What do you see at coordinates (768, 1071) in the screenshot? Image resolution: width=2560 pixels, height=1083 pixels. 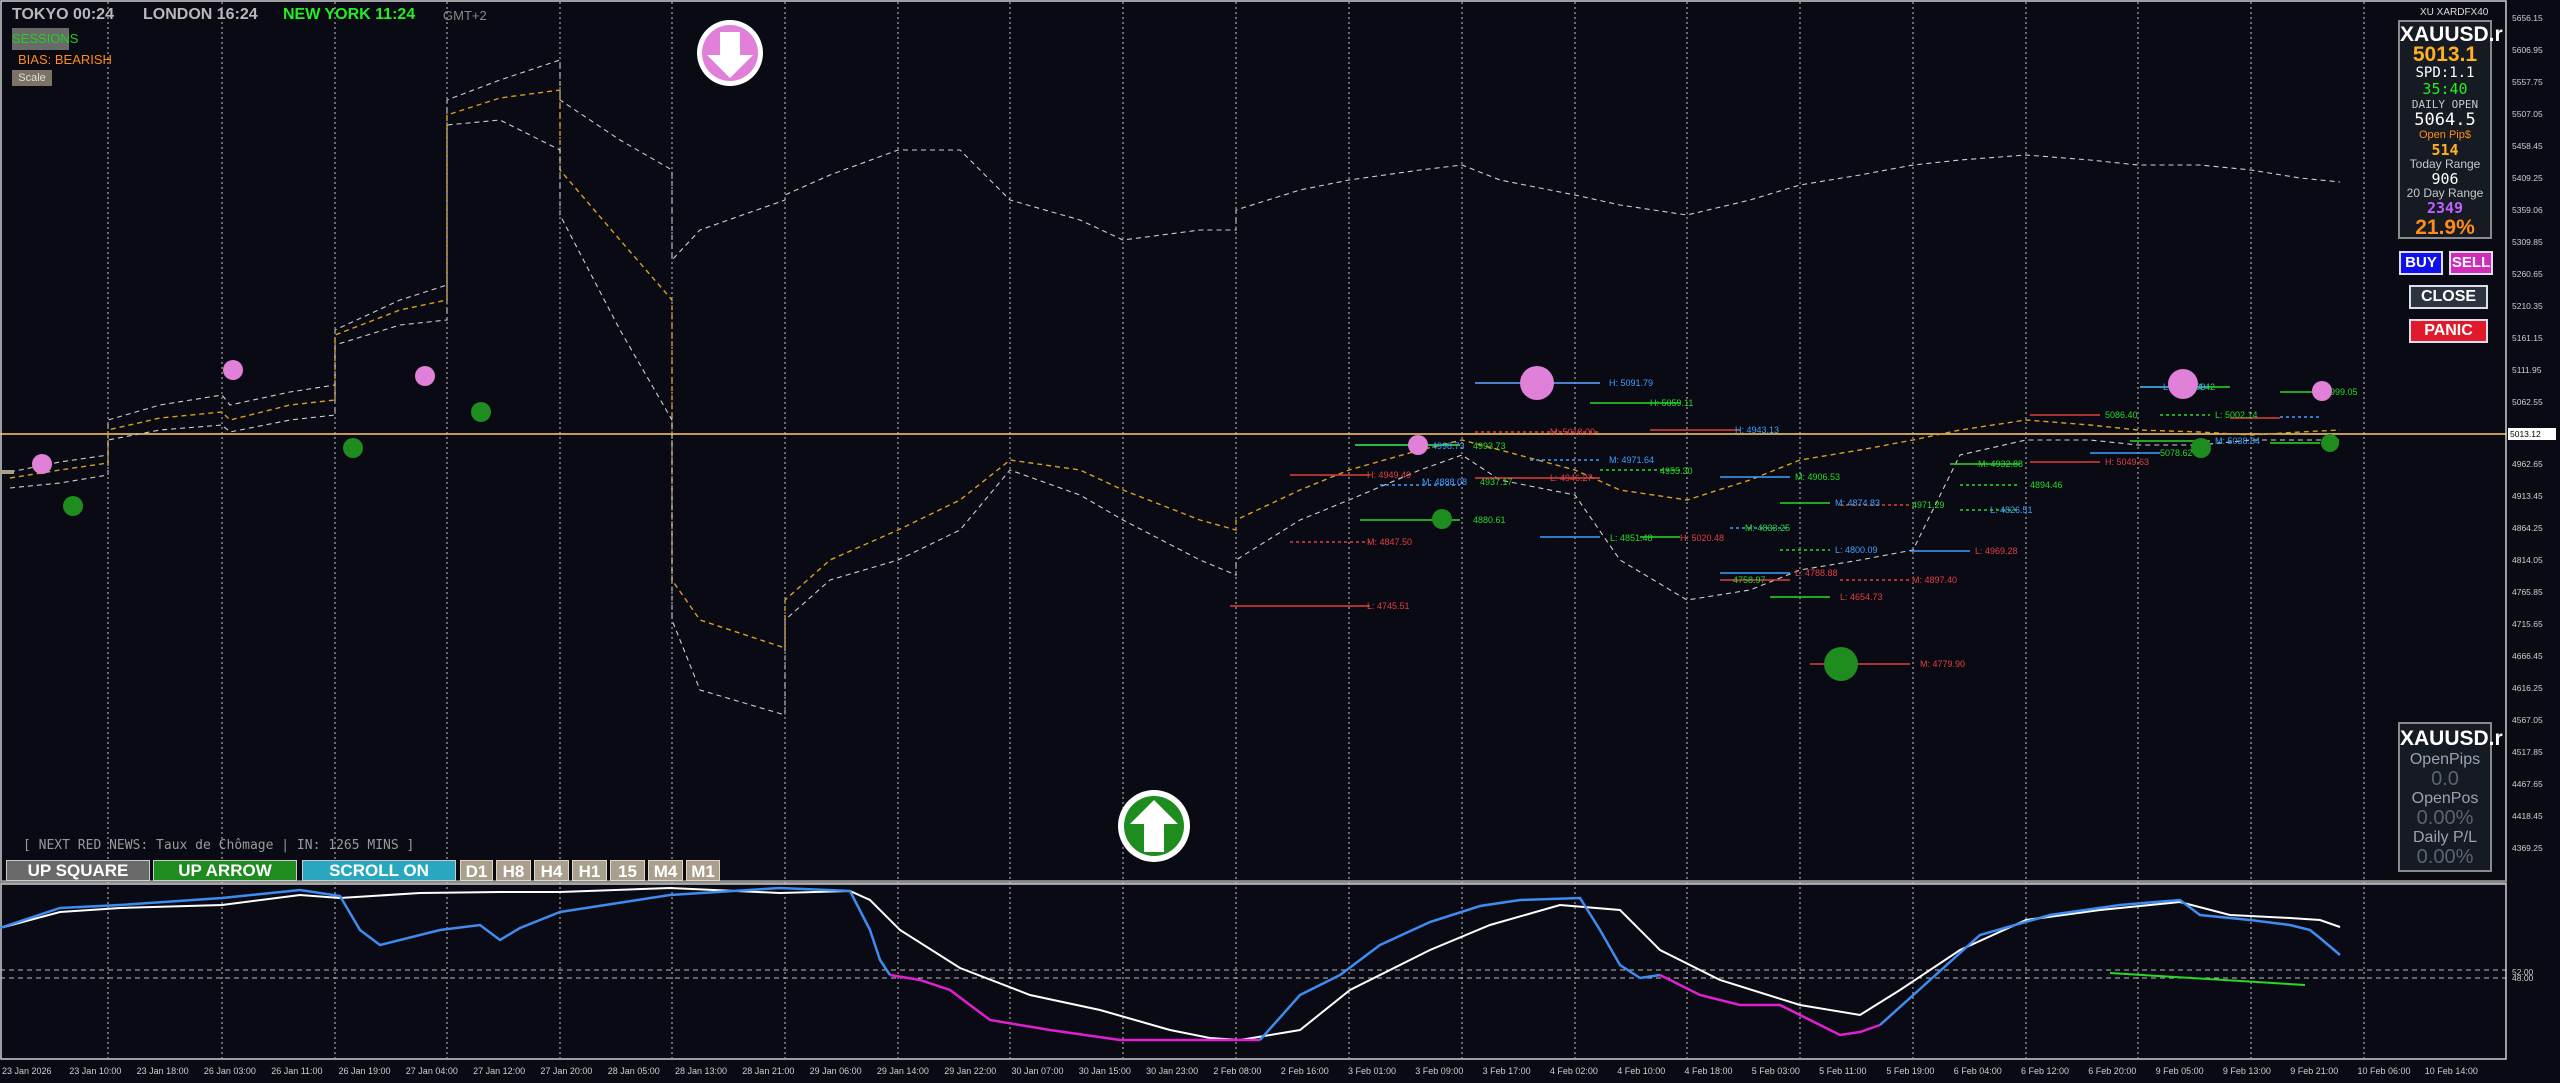 I see `time-axis-label: 28 Jan 21:00` at bounding box center [768, 1071].